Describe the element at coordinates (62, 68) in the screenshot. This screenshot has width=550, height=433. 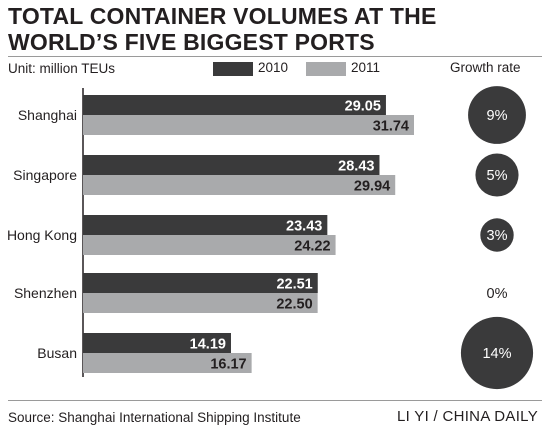
I see `unit-label: Unit: million TEUs` at that location.